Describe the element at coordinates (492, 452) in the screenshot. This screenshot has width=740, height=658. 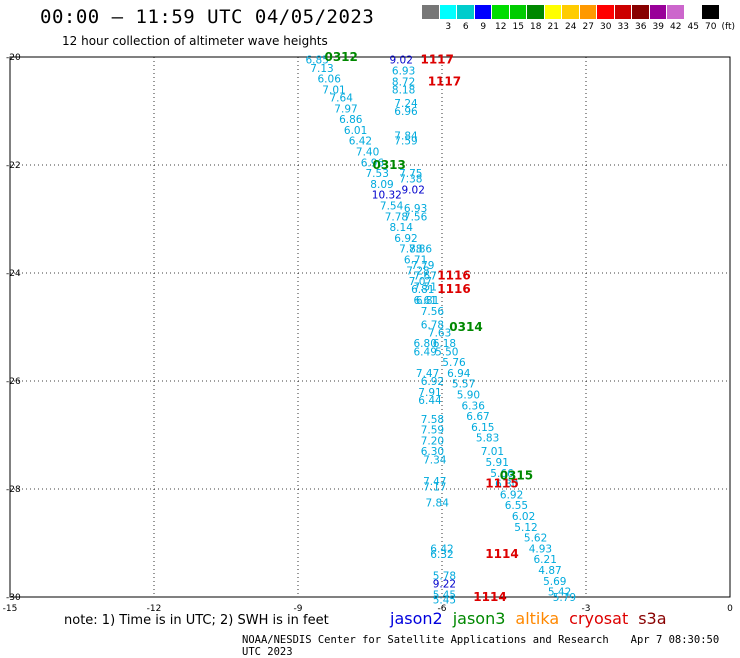
I see `wave-height-point: 7.01` at that location.